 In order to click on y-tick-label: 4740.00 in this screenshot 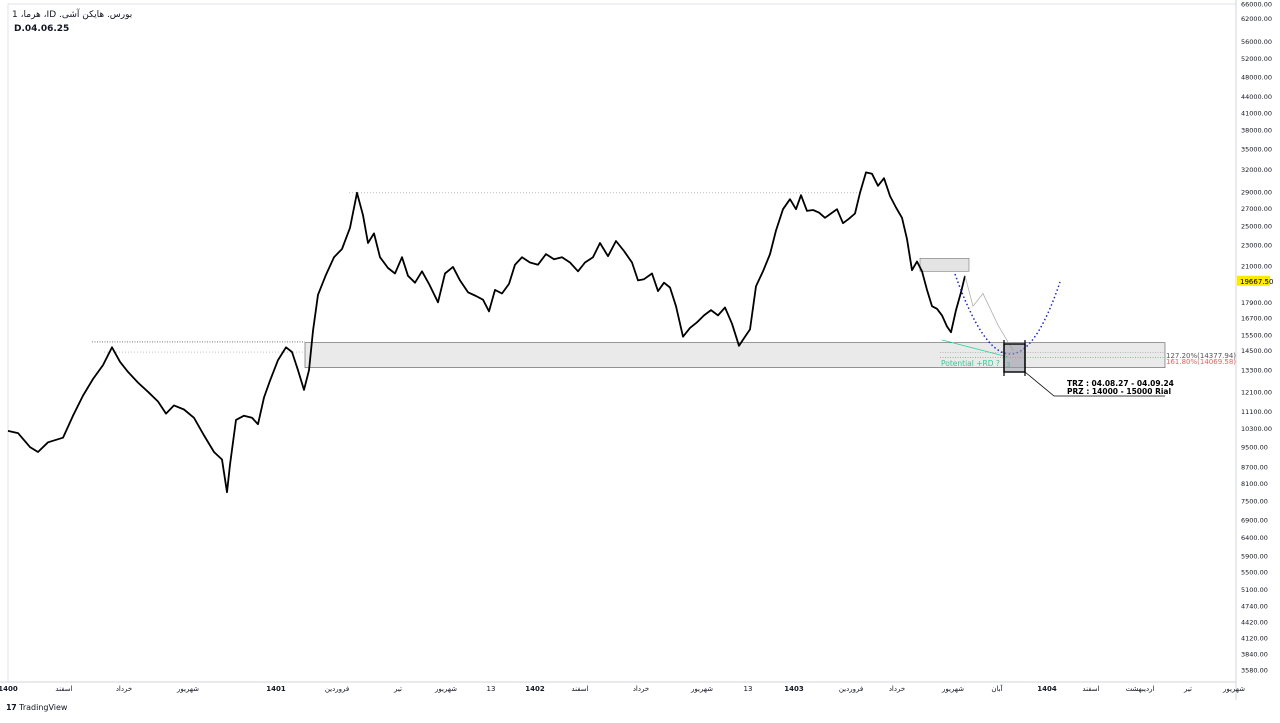, I will do `click(1254, 607)`.